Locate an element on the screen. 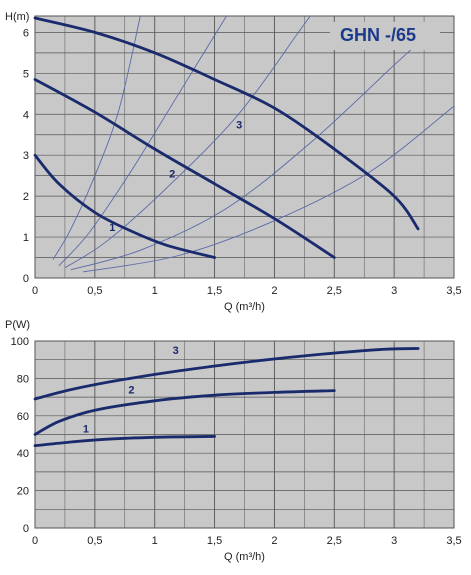 The width and height of the screenshot is (471, 575). y-tick-label: 40 is located at coordinates (23, 454).